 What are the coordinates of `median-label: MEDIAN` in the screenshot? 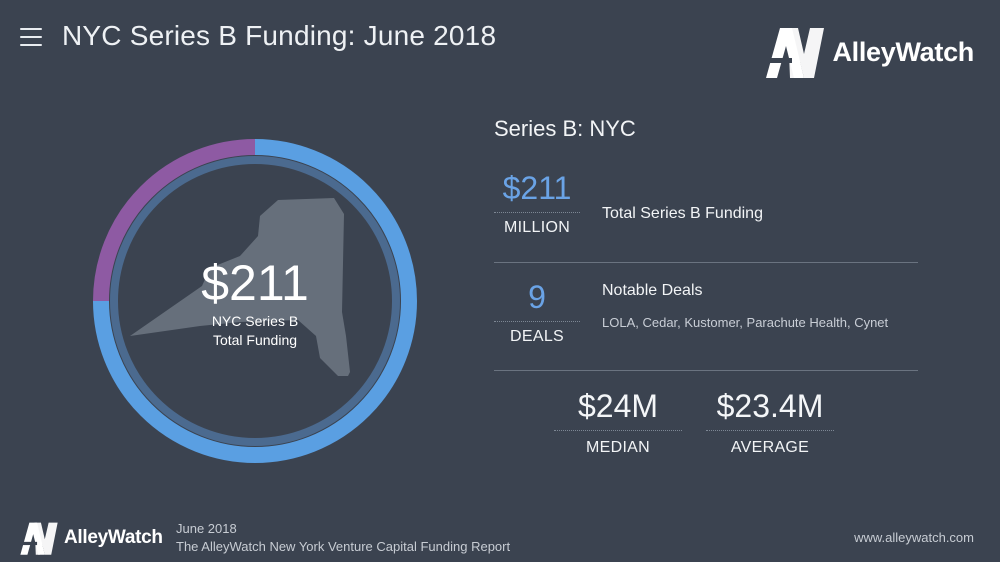 It's located at (618, 443).